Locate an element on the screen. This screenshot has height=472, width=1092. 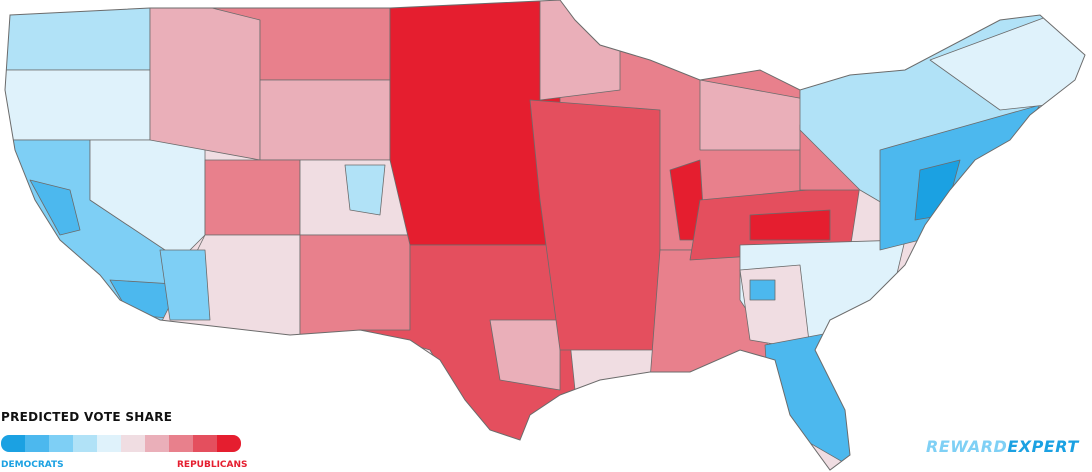
logo: REWARDEXPERT is located at coordinates (1002, 446).